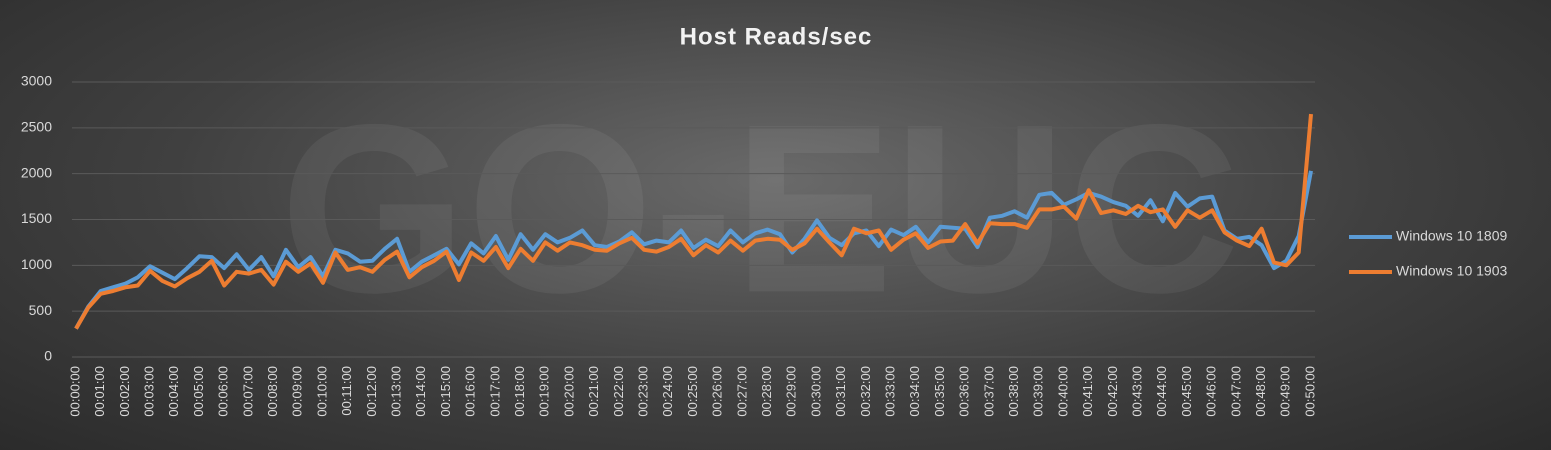  What do you see at coordinates (840, 391) in the screenshot?
I see `x-tick-label: 00:31:00` at bounding box center [840, 391].